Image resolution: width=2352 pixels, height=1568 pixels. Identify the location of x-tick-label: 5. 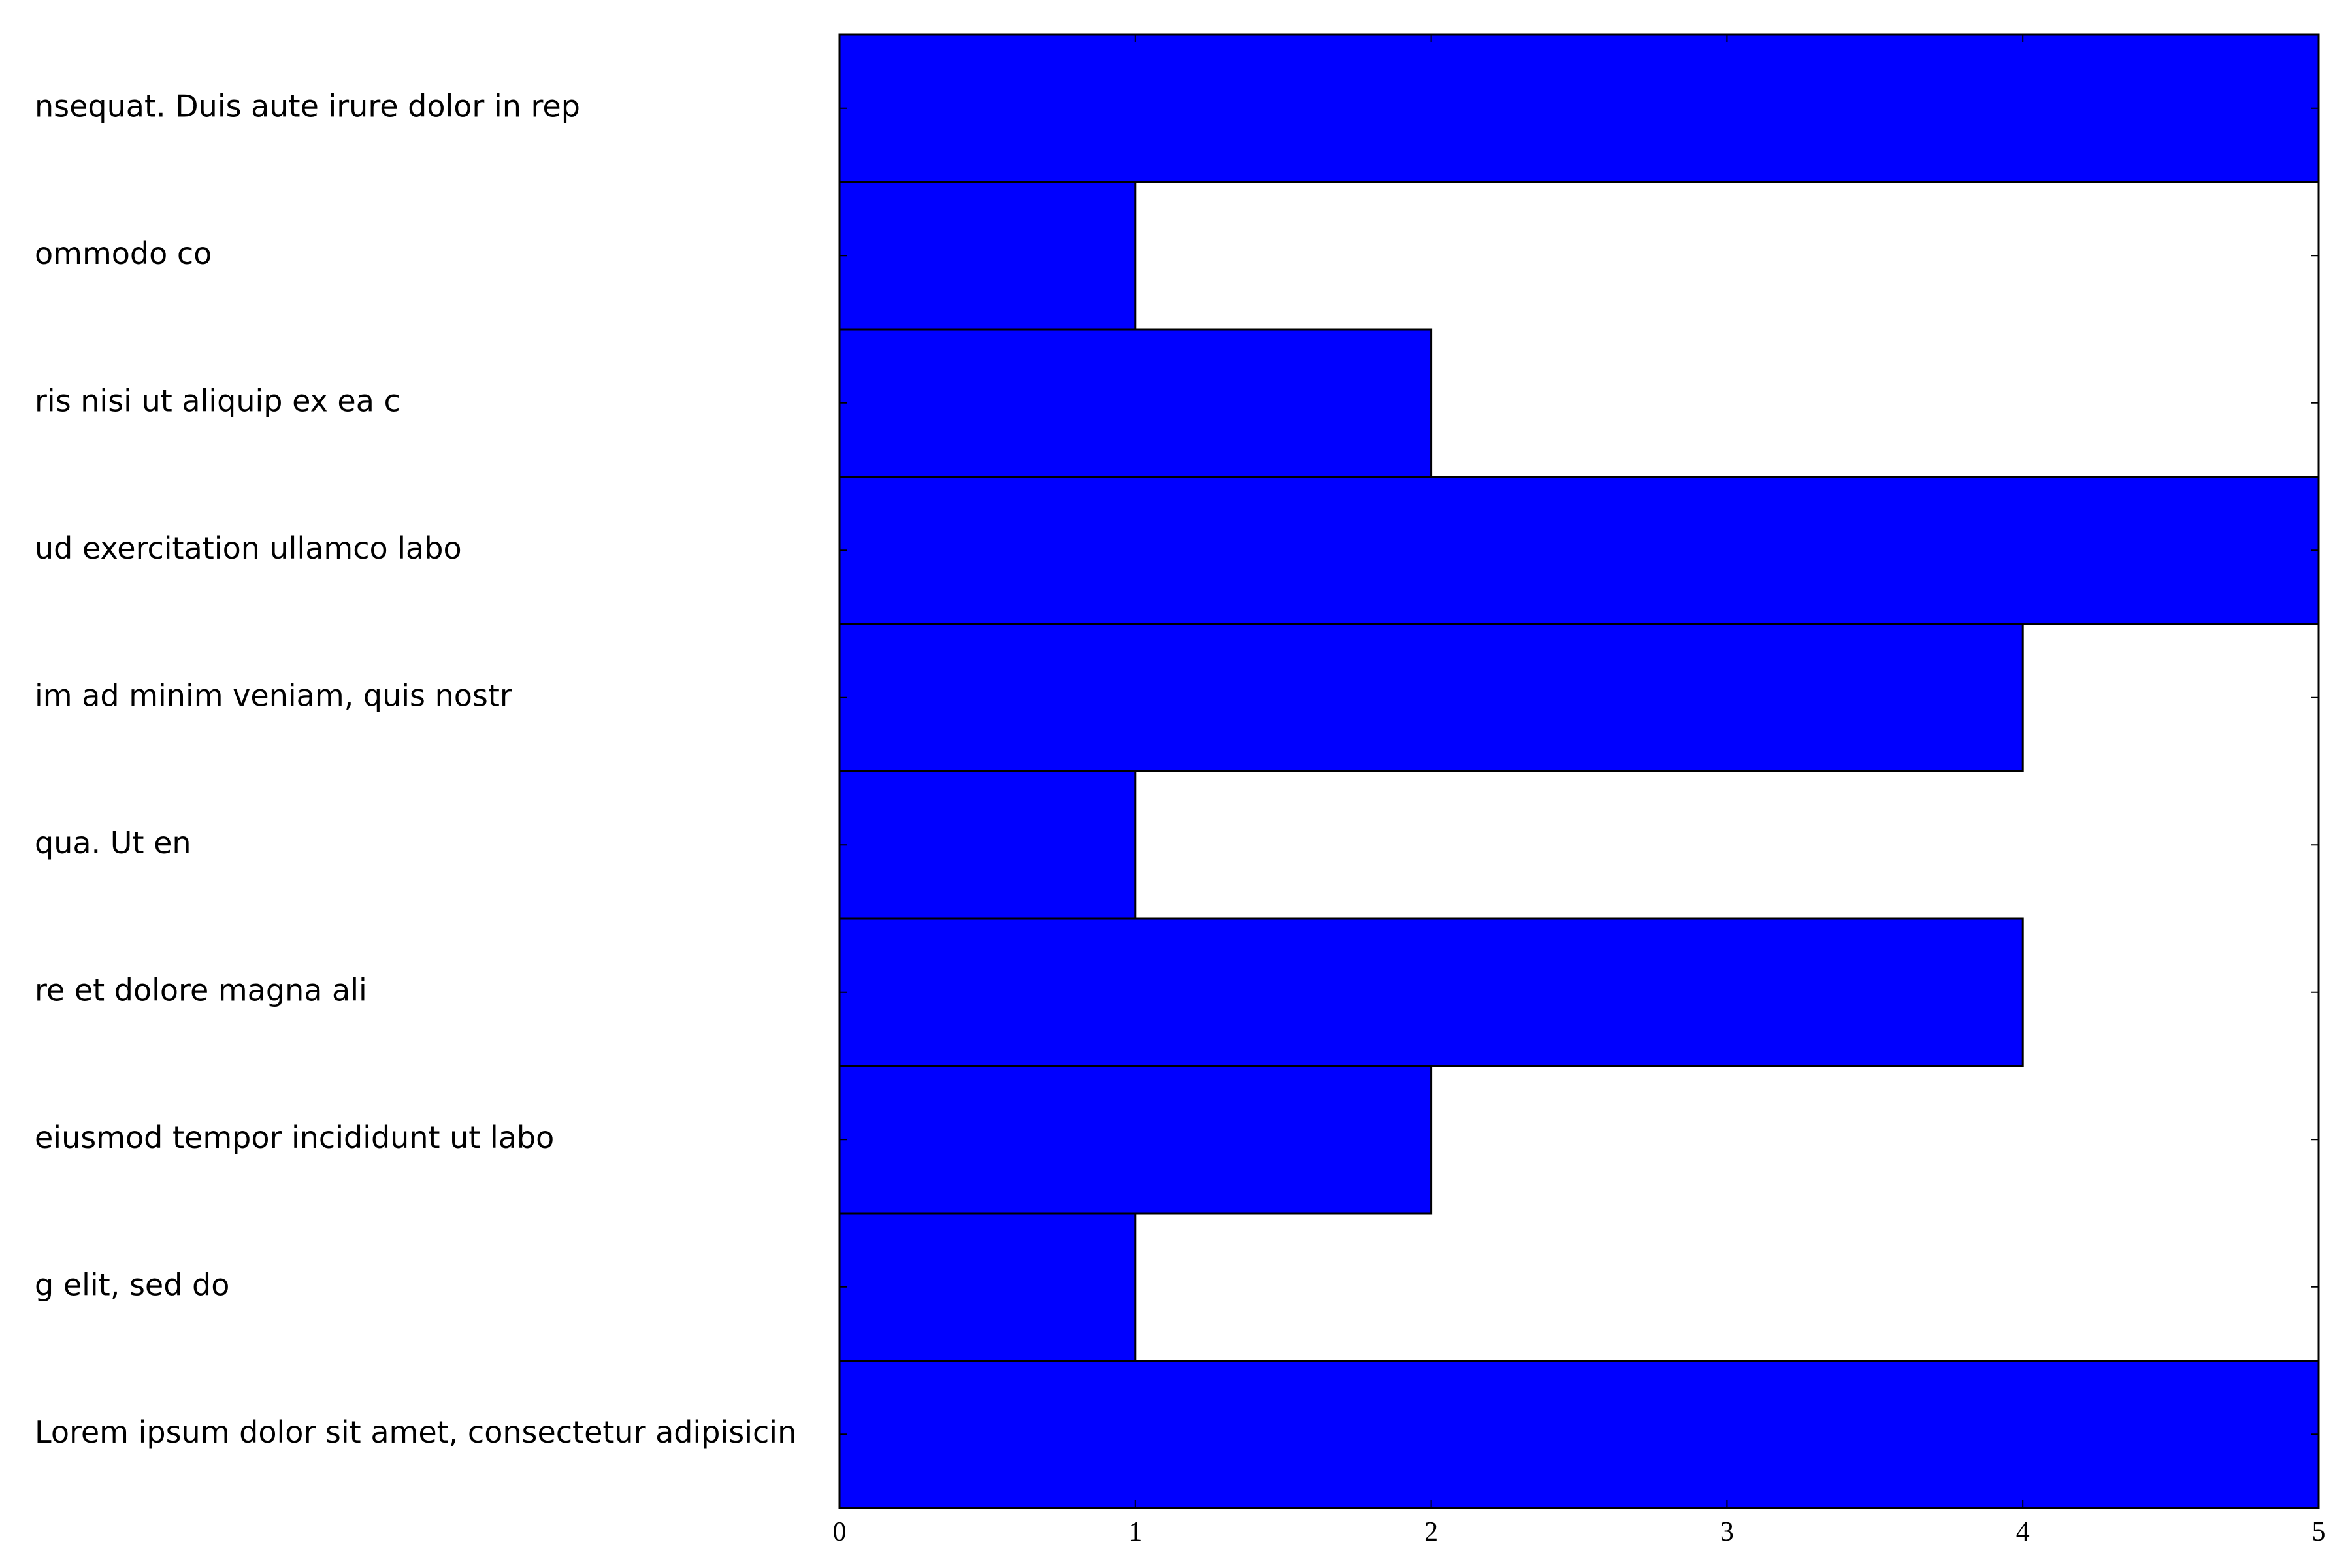
(2319, 1532).